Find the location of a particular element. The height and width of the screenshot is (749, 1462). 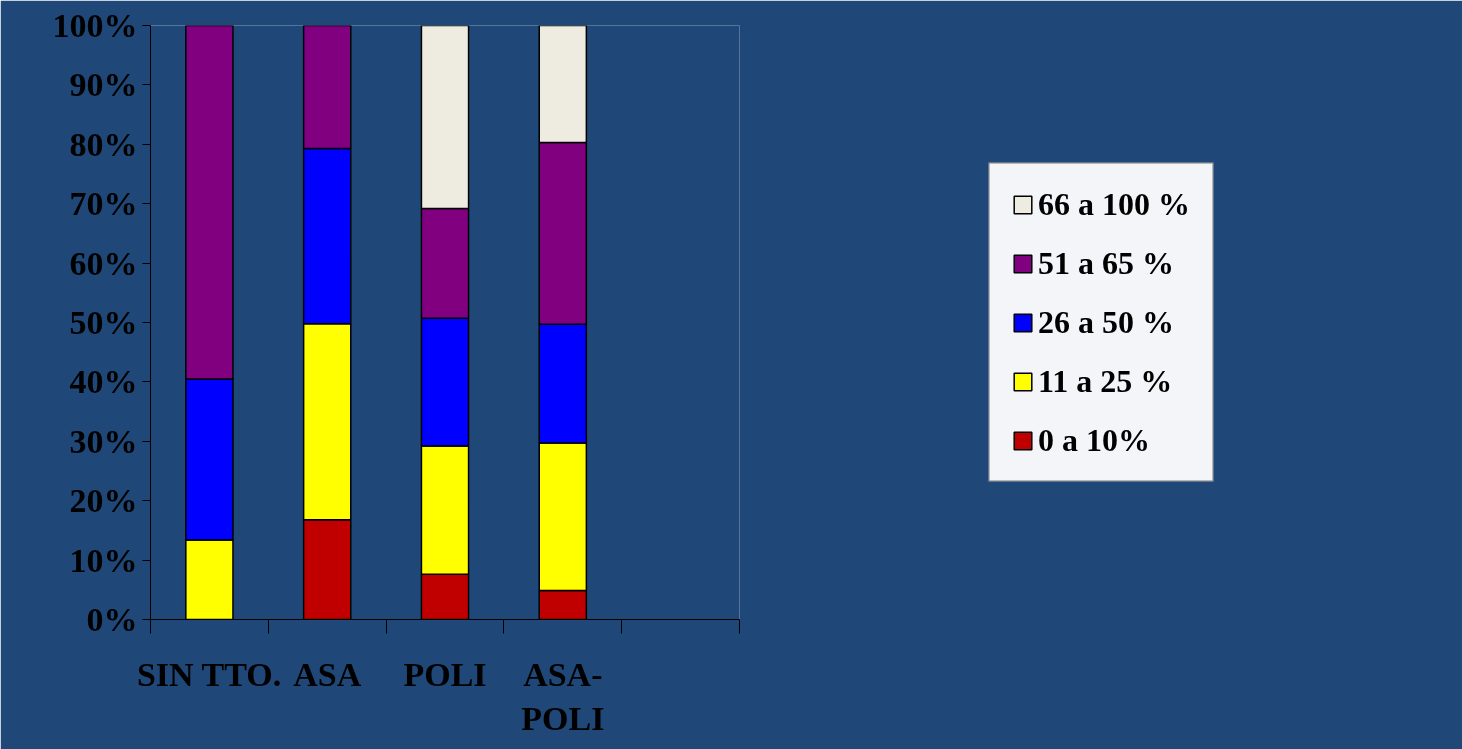

y-tick-label: 30% is located at coordinates (103, 441).